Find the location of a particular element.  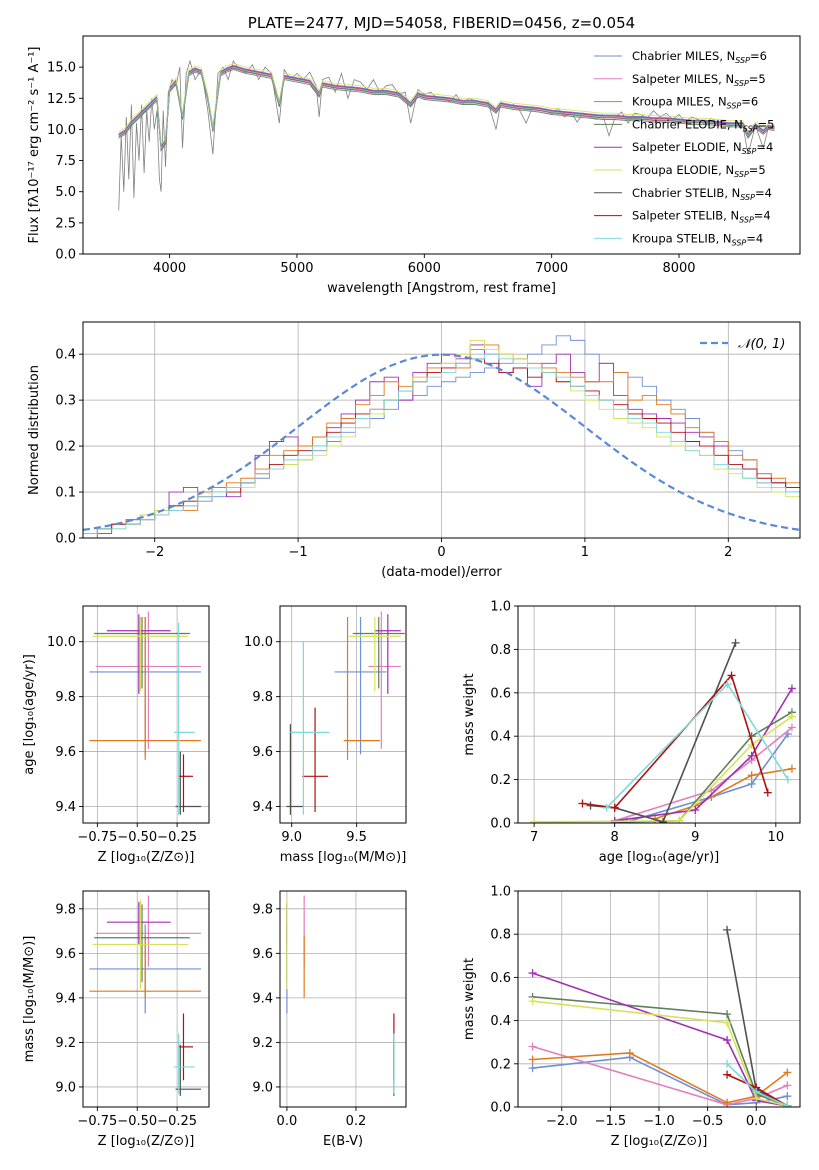

y-tick-label: 5.0 is located at coordinates (65, 192).